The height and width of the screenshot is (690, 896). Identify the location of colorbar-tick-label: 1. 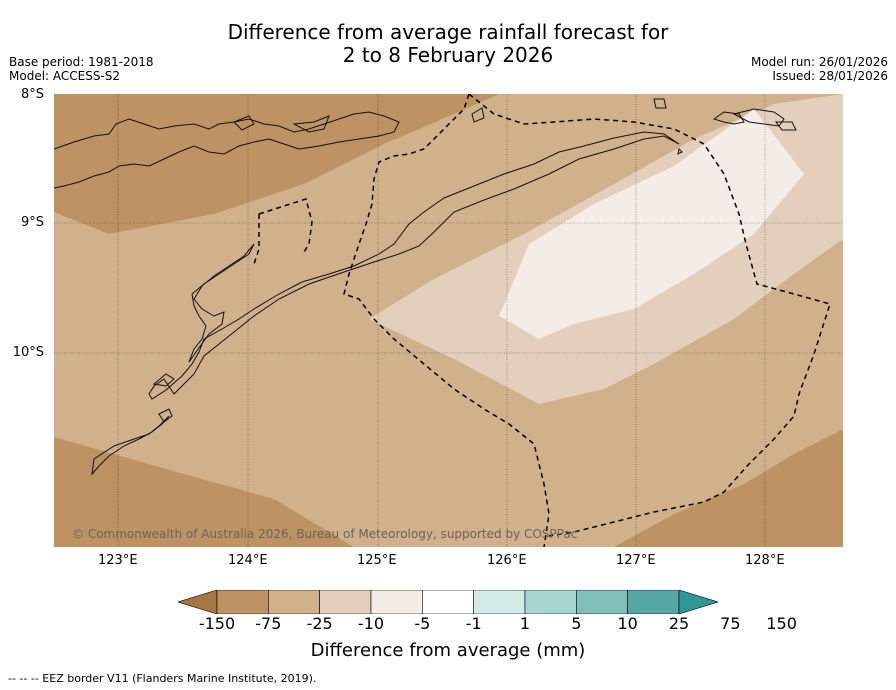
(525, 623).